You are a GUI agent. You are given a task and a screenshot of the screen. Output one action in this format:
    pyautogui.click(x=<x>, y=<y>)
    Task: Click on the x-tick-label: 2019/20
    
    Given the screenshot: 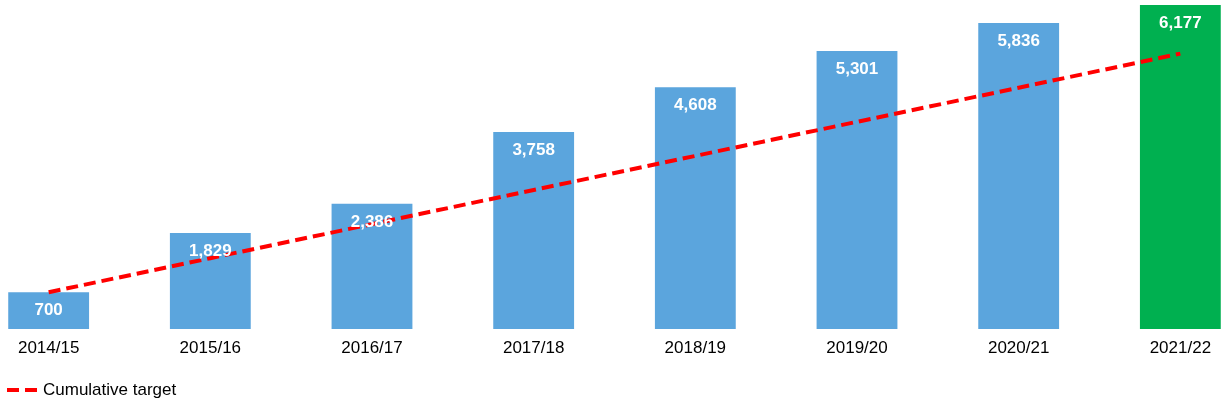 What is the action you would take?
    pyautogui.click(x=857, y=347)
    